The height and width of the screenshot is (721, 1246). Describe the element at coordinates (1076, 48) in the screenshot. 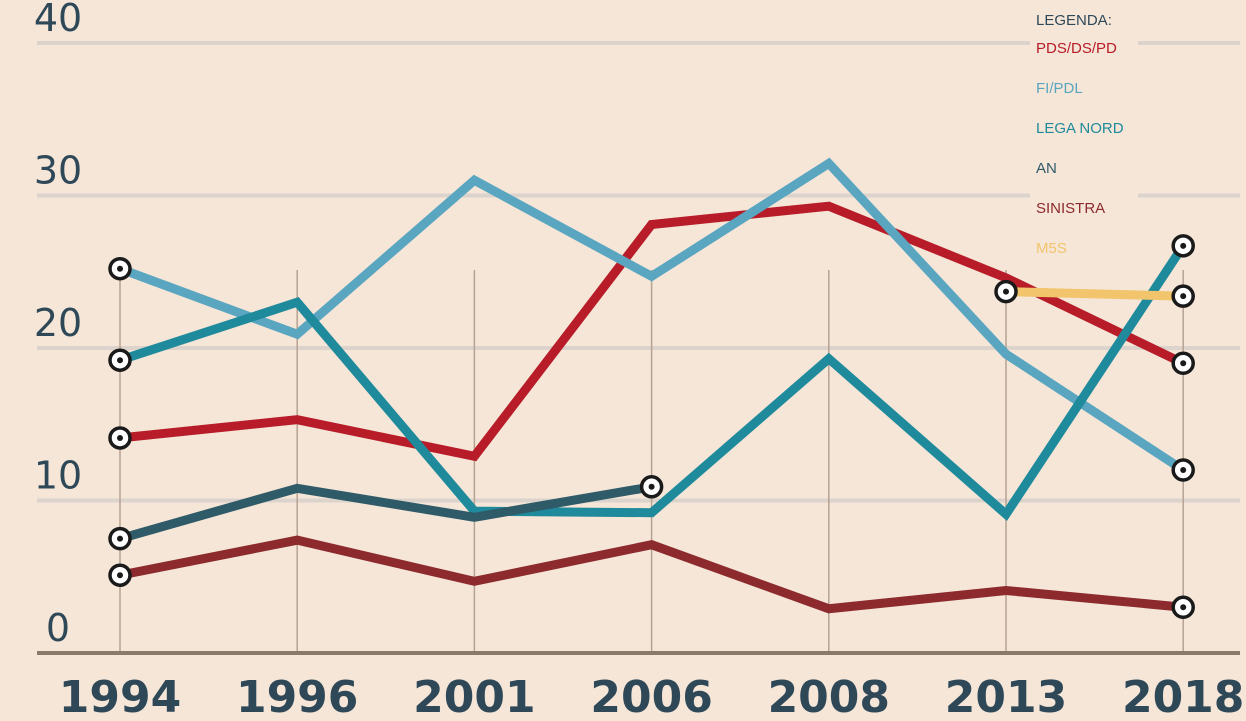

I see `legend-entry: PDS/DS/PD` at that location.